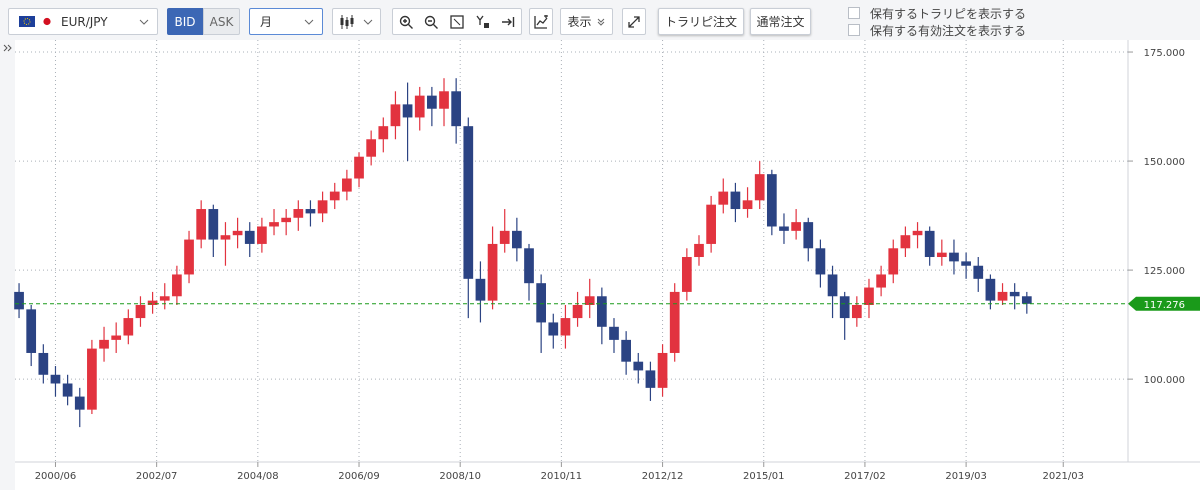 This screenshot has width=1200, height=490. I want to click on lock-y, so click(483, 22).